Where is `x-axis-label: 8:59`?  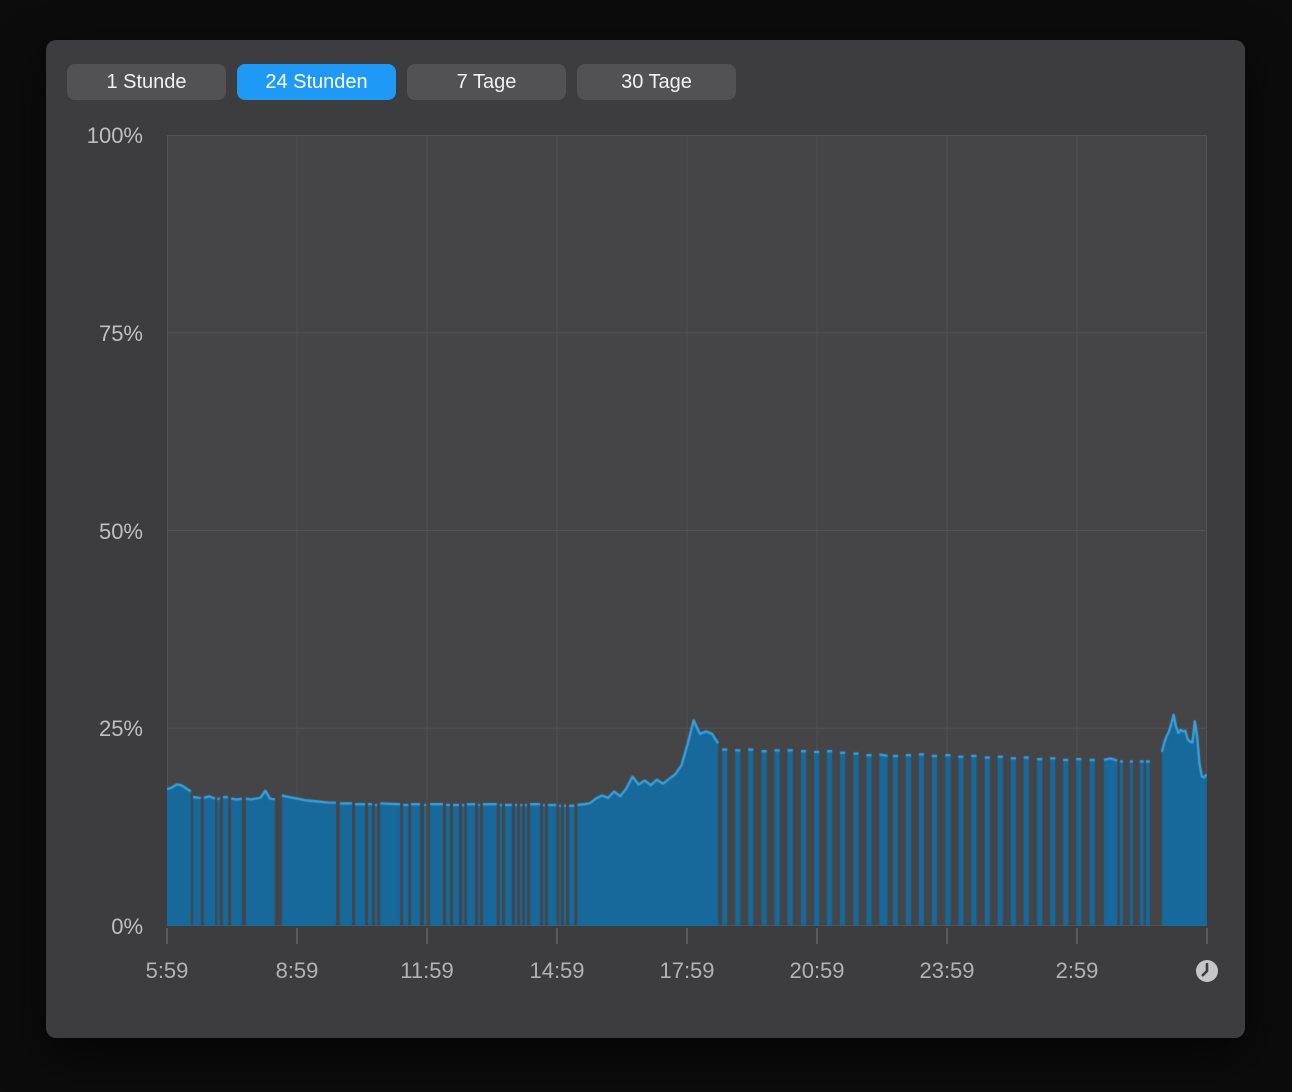 x-axis-label: 8:59 is located at coordinates (297, 970).